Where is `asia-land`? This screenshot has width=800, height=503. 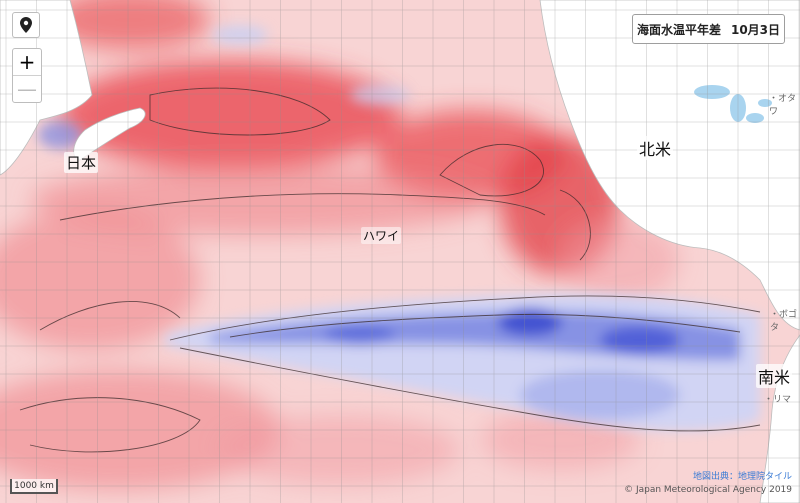 asia-land is located at coordinates (46, 88).